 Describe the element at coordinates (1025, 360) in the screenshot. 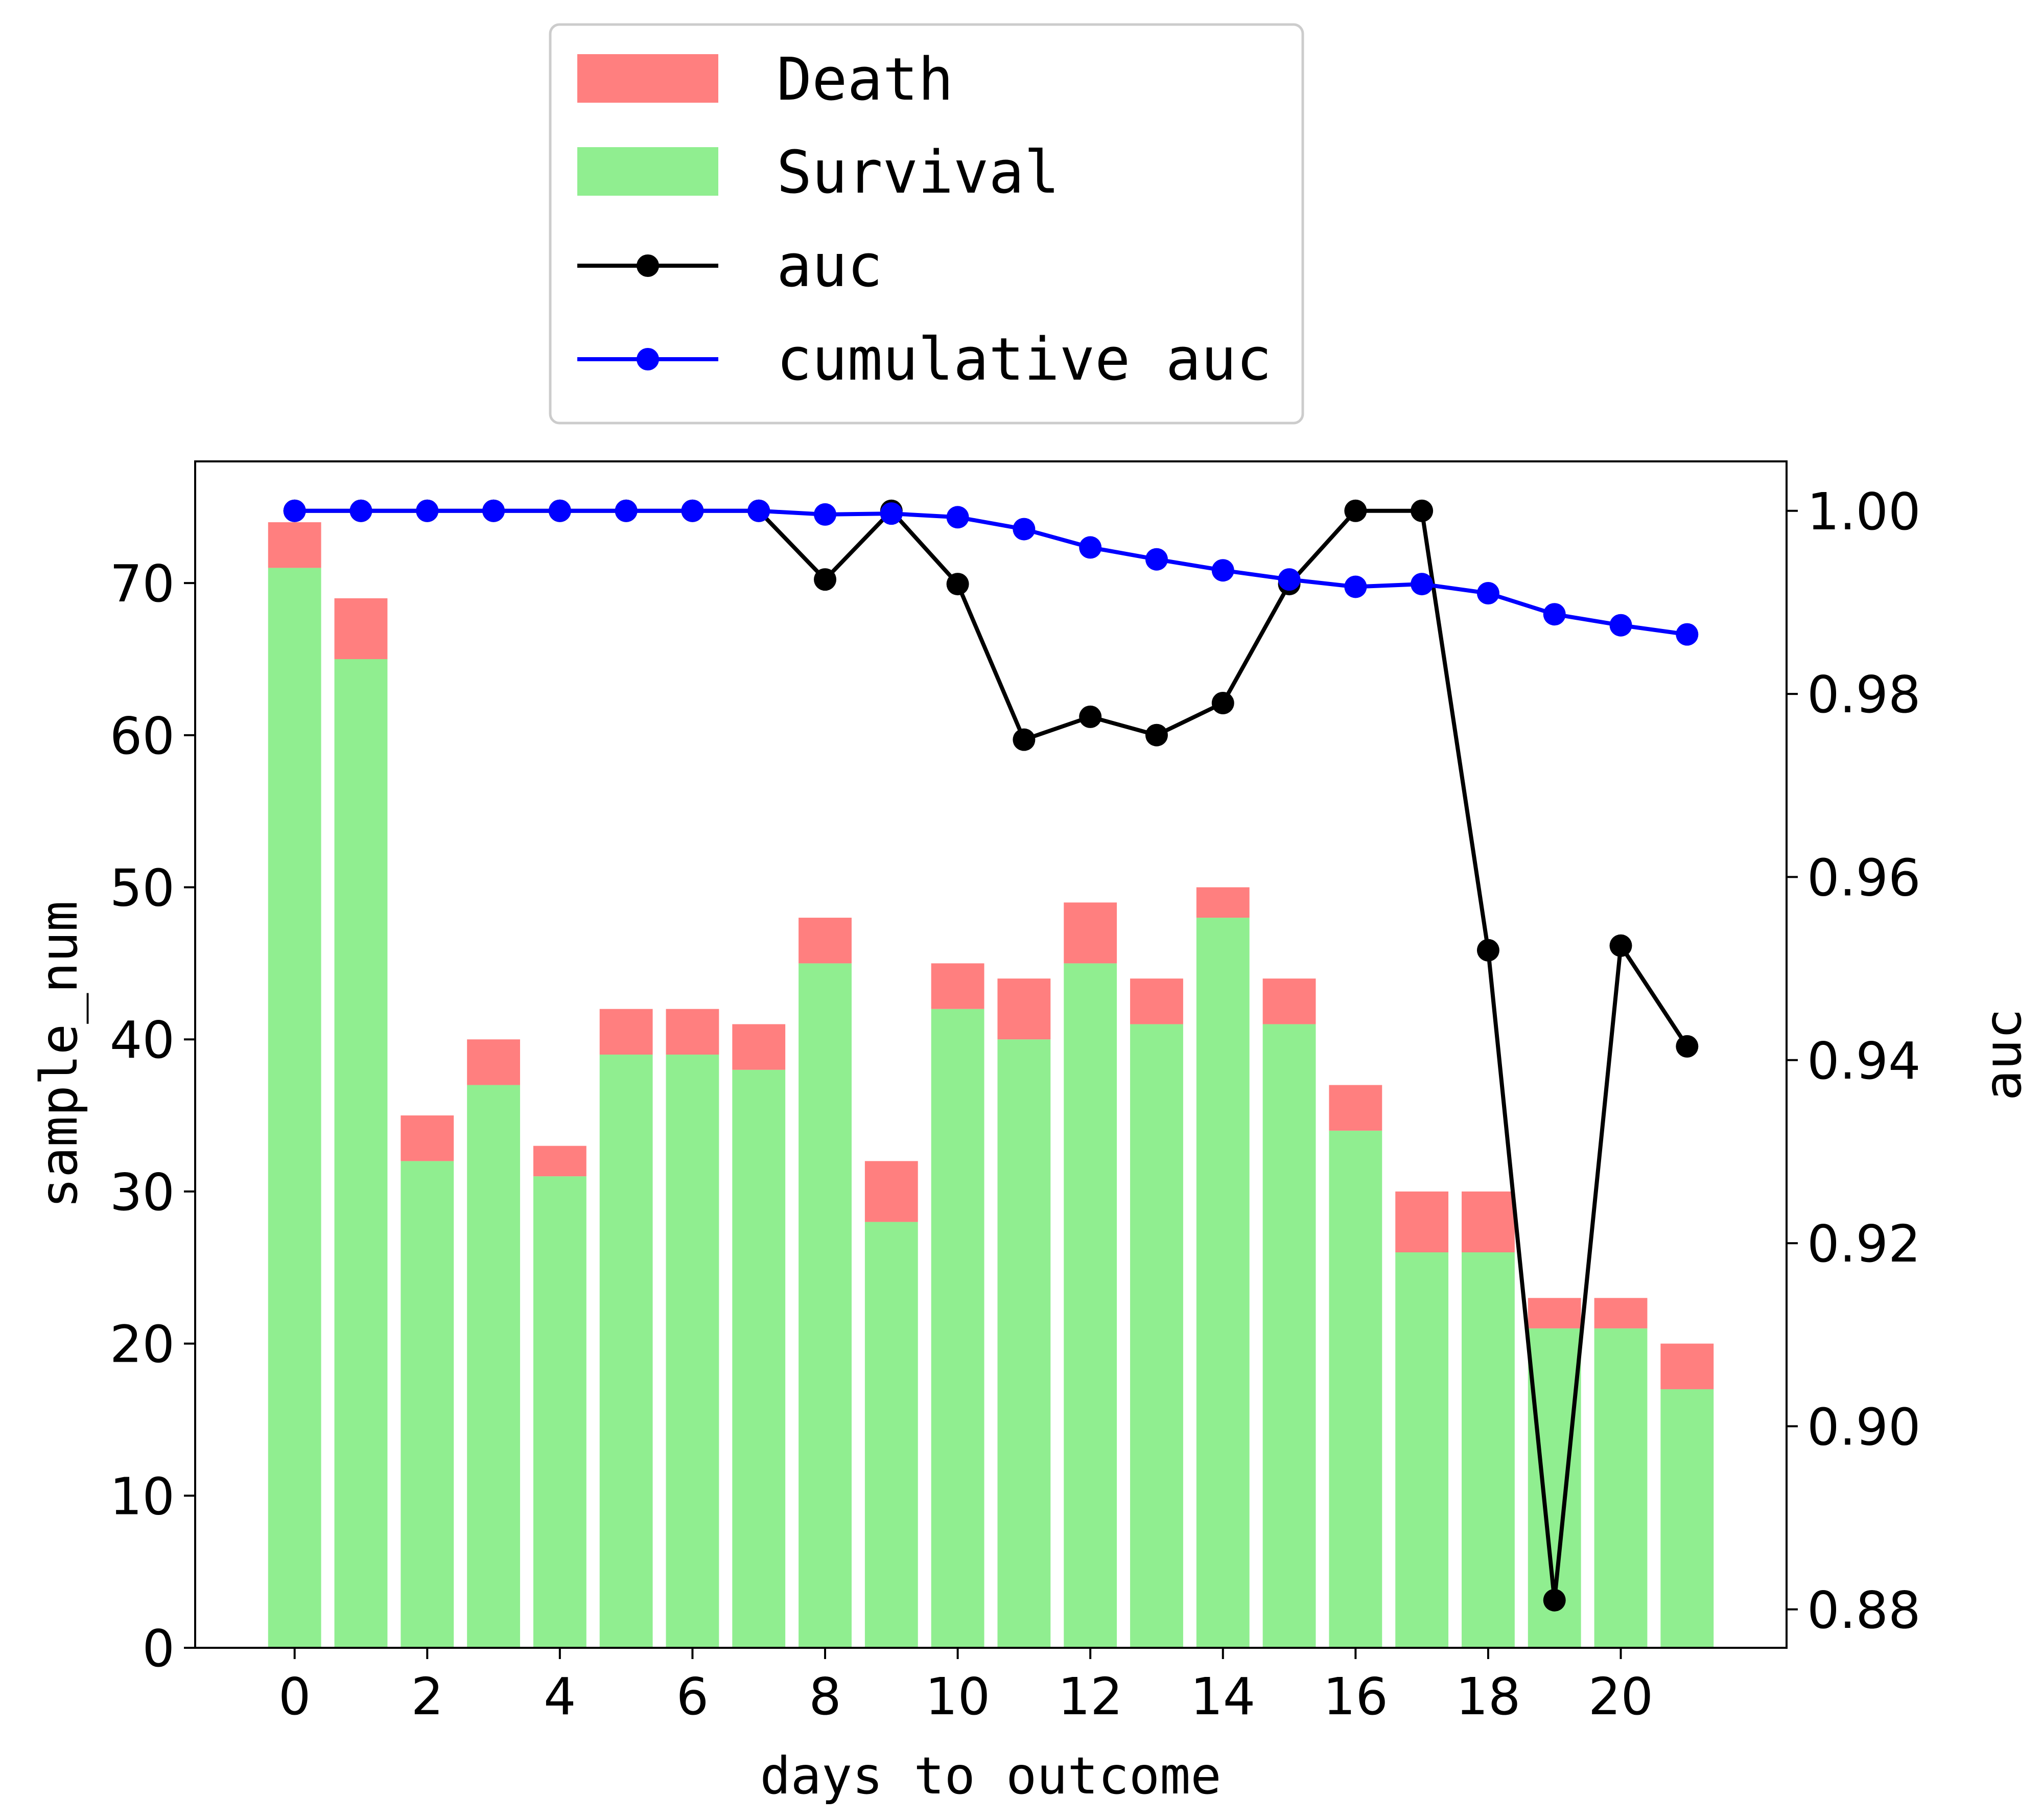

I see `legend-label-cumulative-auc: cumulative auc` at that location.